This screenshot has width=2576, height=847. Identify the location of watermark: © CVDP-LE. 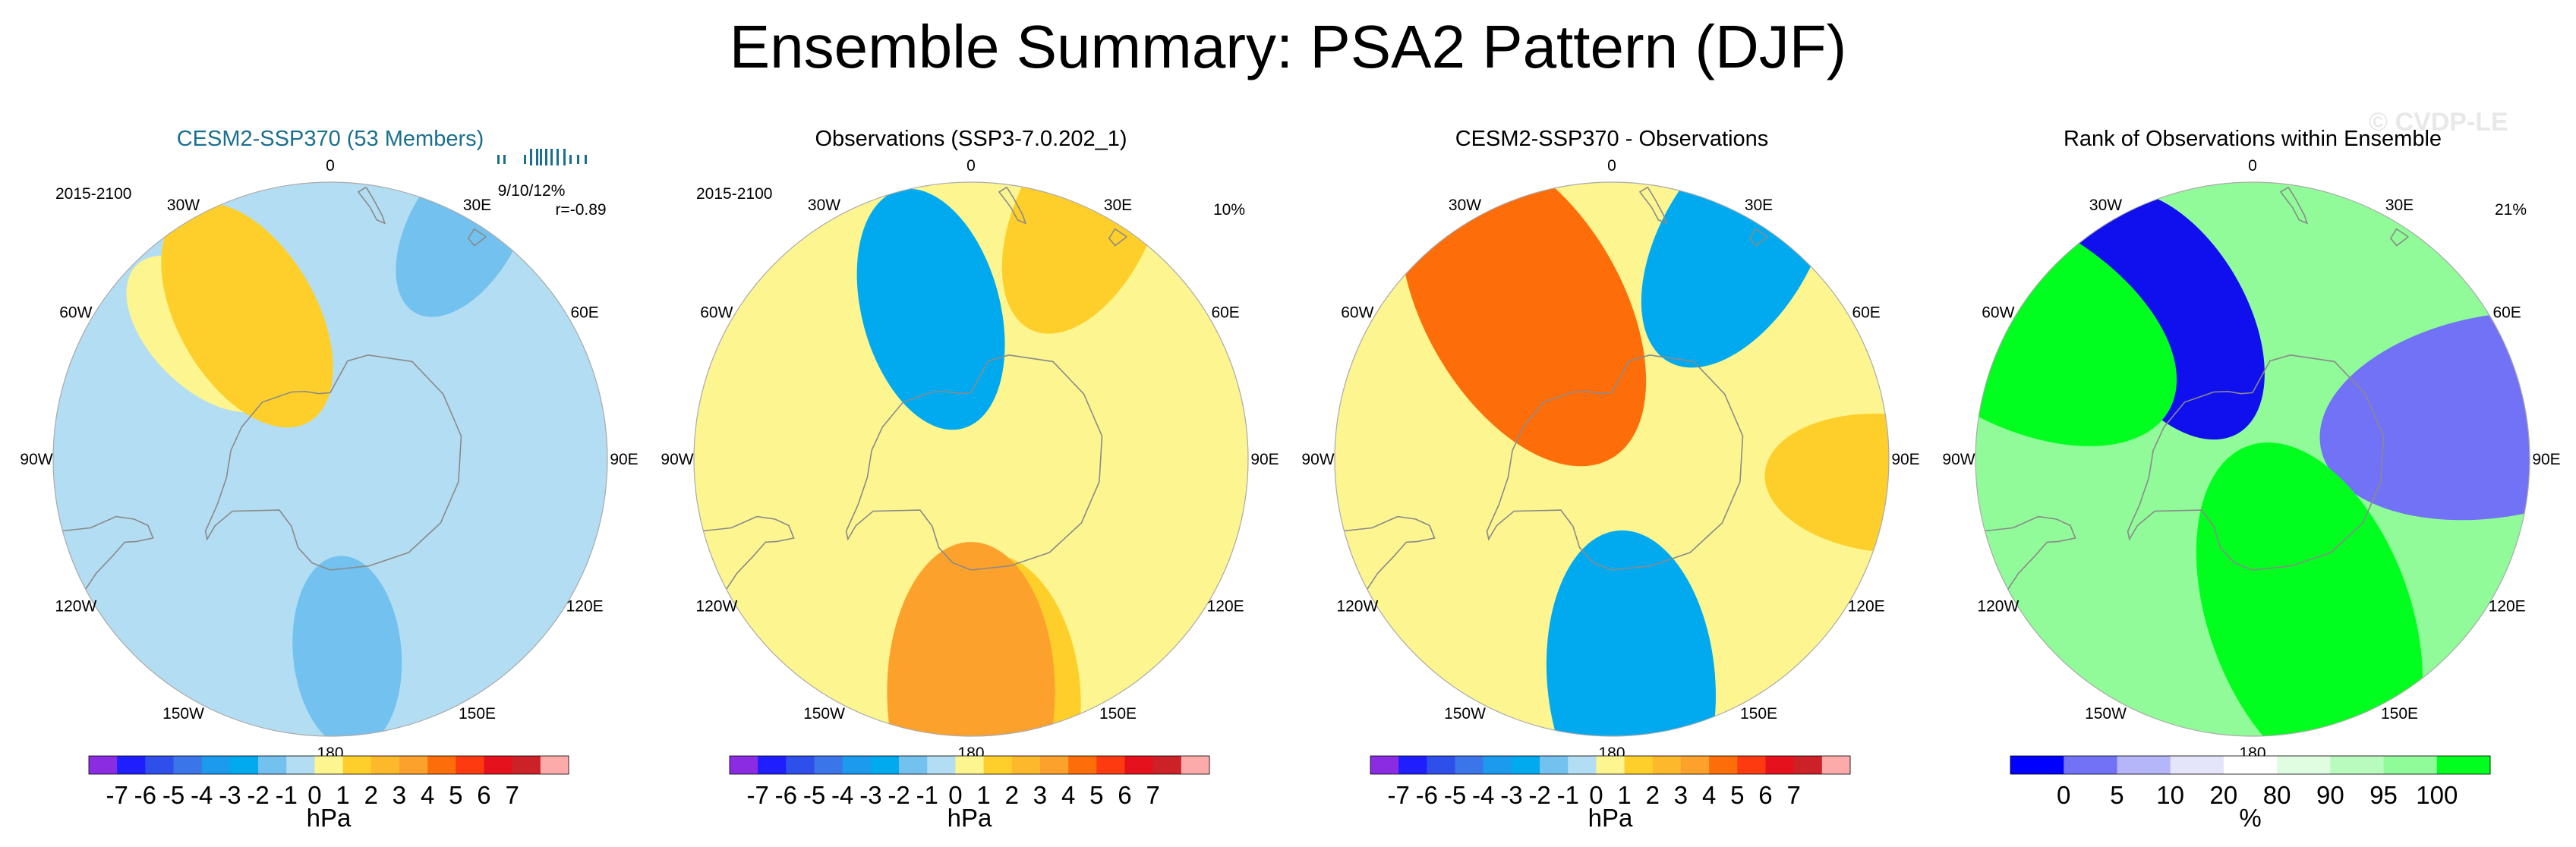
(2438, 122).